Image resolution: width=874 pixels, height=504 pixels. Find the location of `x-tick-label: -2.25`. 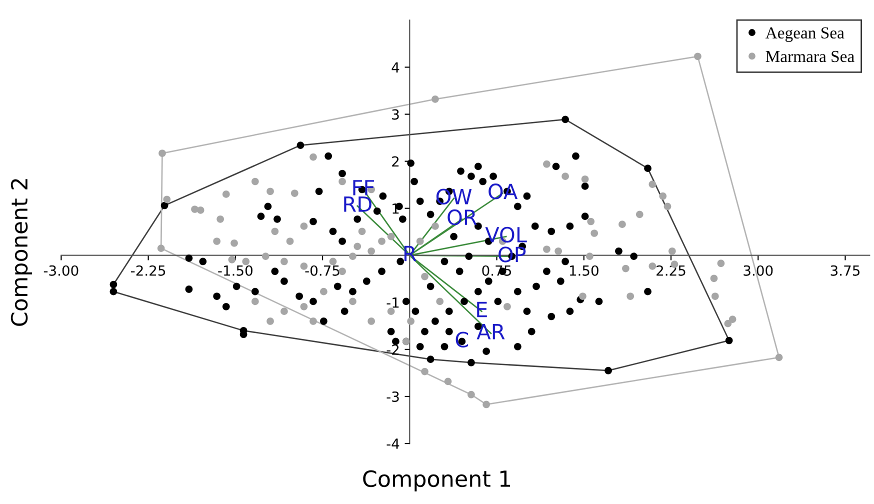

x-tick-label: -2.25 is located at coordinates (148, 270).